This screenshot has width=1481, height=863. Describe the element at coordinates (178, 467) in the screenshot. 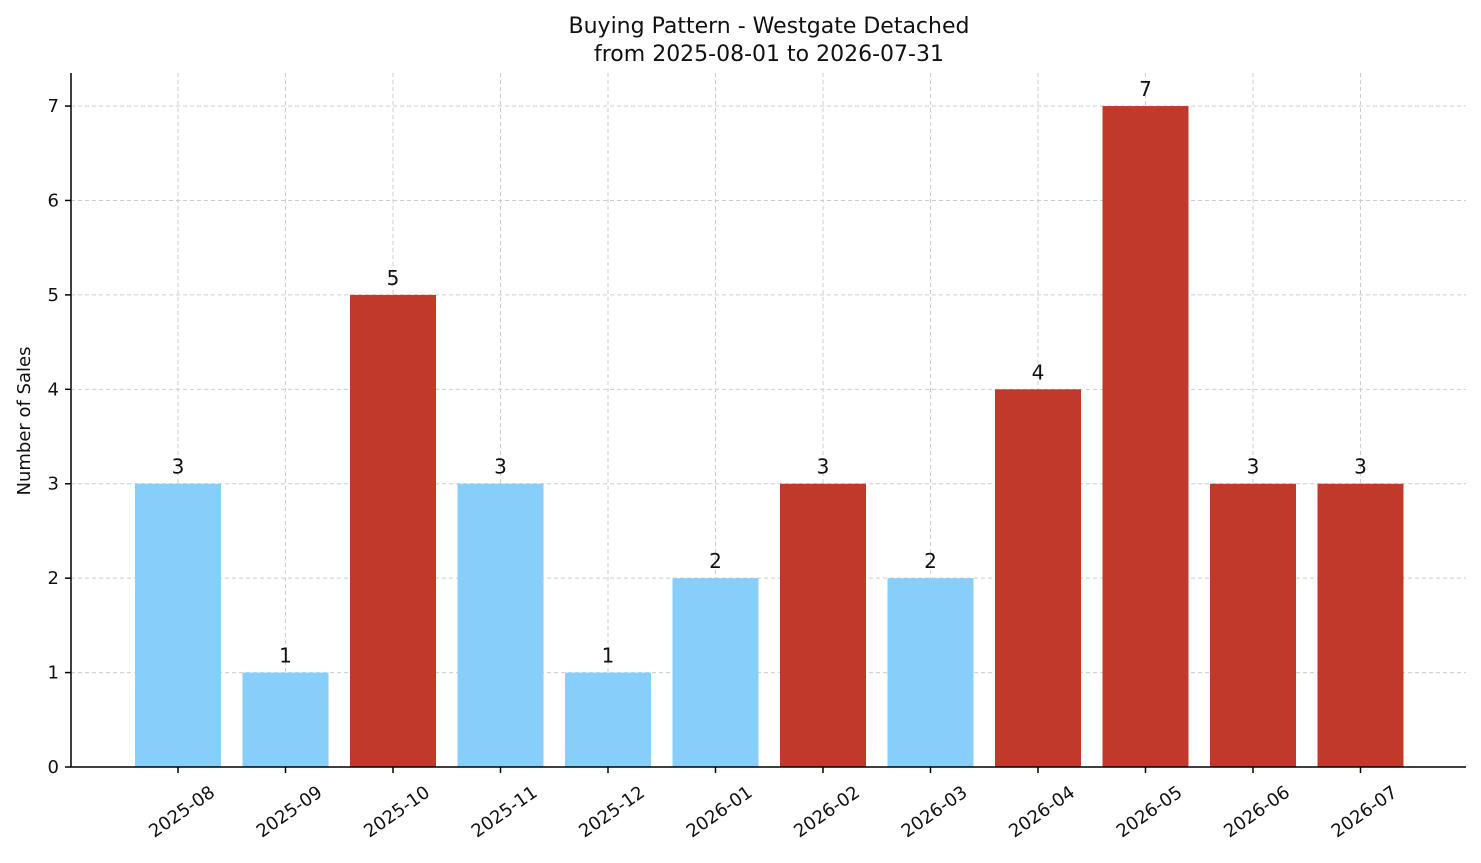

I see `data-label-2025-08: 3` at that location.